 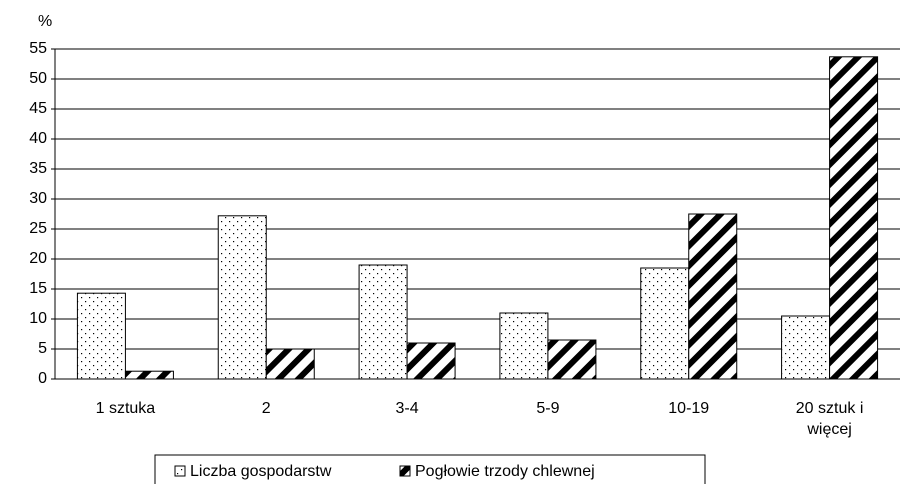 What do you see at coordinates (38, 78) in the screenshot?
I see `y-tick-label: 50` at bounding box center [38, 78].